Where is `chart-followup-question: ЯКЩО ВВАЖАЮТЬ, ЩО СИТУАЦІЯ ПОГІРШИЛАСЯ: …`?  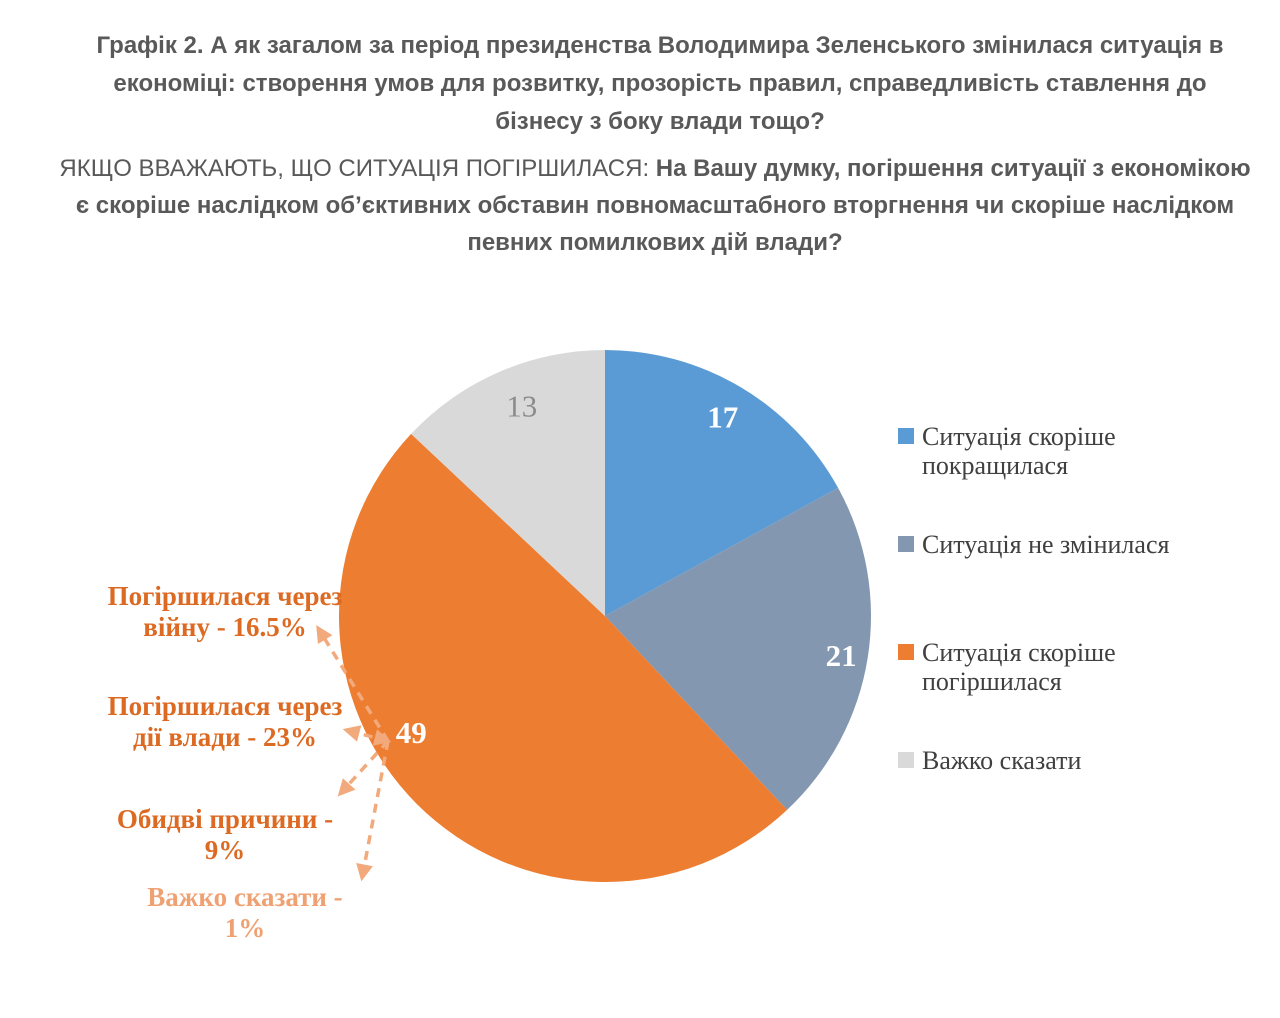
chart-followup-question: ЯКЩО ВВАЖАЮТЬ, ЩО СИТУАЦІЯ ПОГІРШИЛАСЯ: … is located at coordinates (655, 205).